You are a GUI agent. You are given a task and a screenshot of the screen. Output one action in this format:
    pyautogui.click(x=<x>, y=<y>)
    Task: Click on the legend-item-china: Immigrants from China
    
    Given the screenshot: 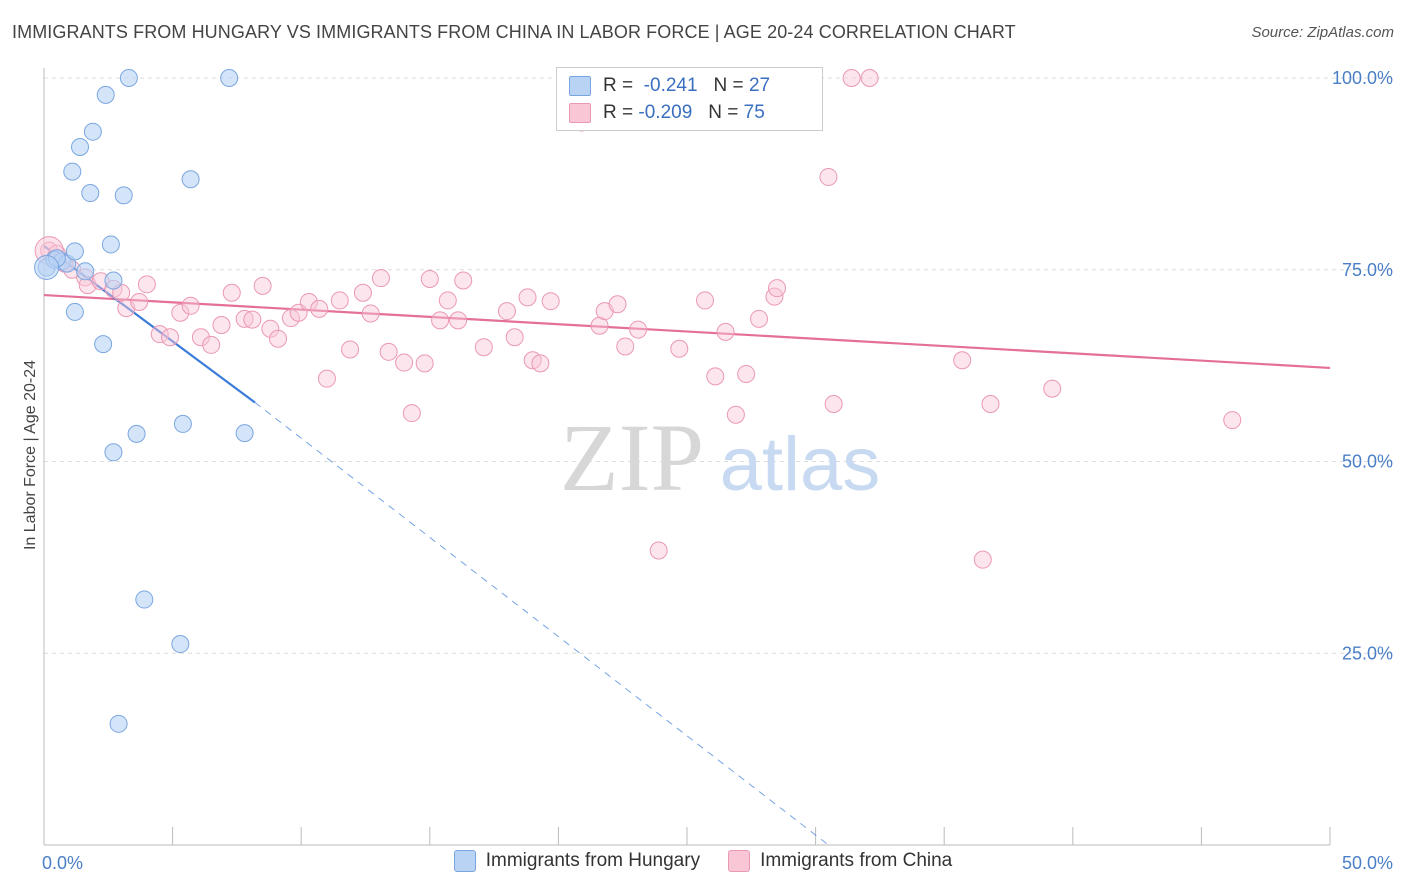 What is the action you would take?
    pyautogui.click(x=840, y=861)
    